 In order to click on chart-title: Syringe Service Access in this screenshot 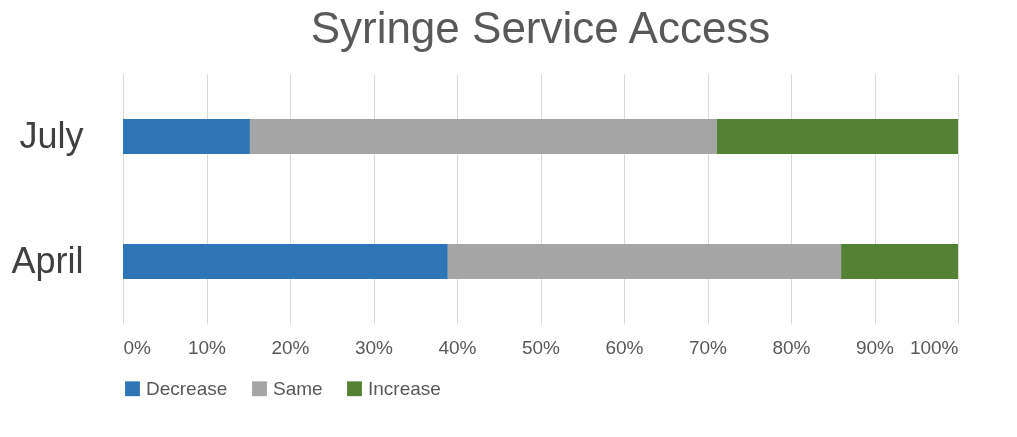, I will do `click(540, 27)`.